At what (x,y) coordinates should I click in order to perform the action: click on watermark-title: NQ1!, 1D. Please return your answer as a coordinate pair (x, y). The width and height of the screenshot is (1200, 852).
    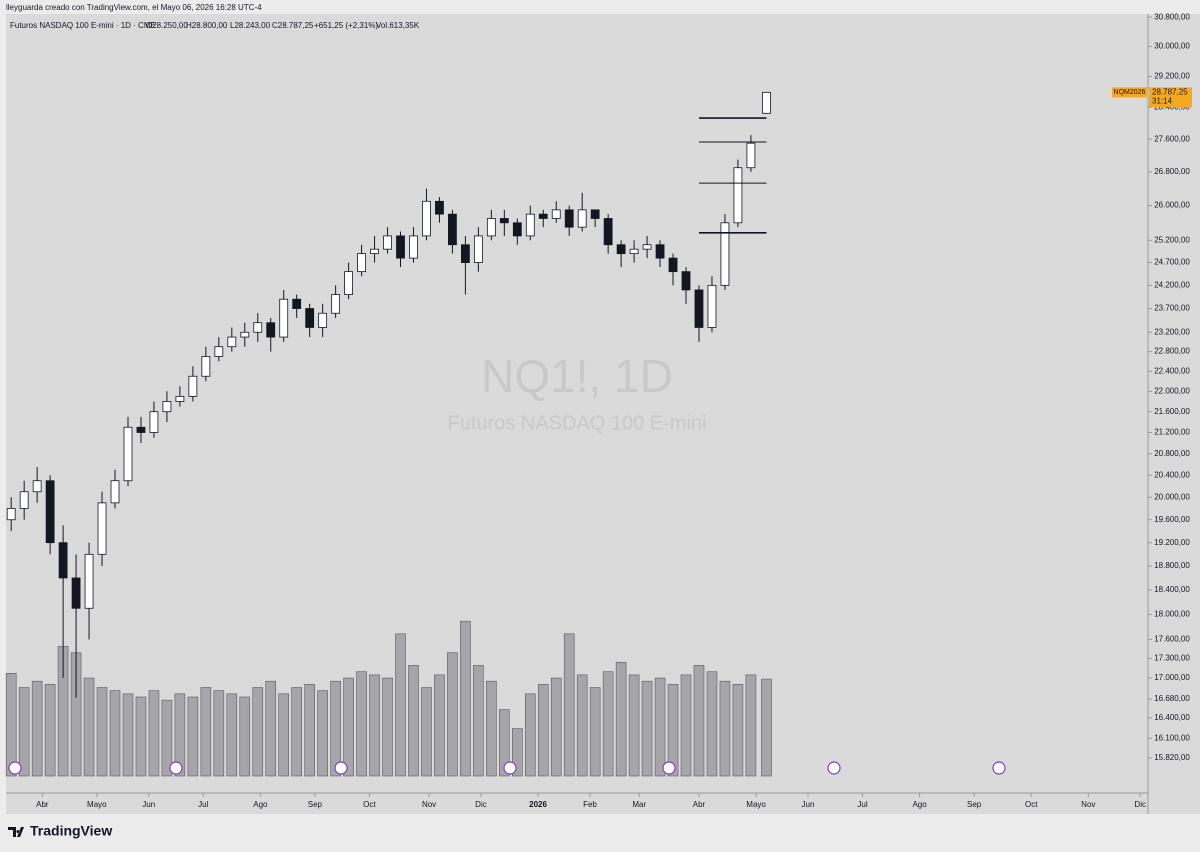
    Looking at the image, I should click on (577, 376).